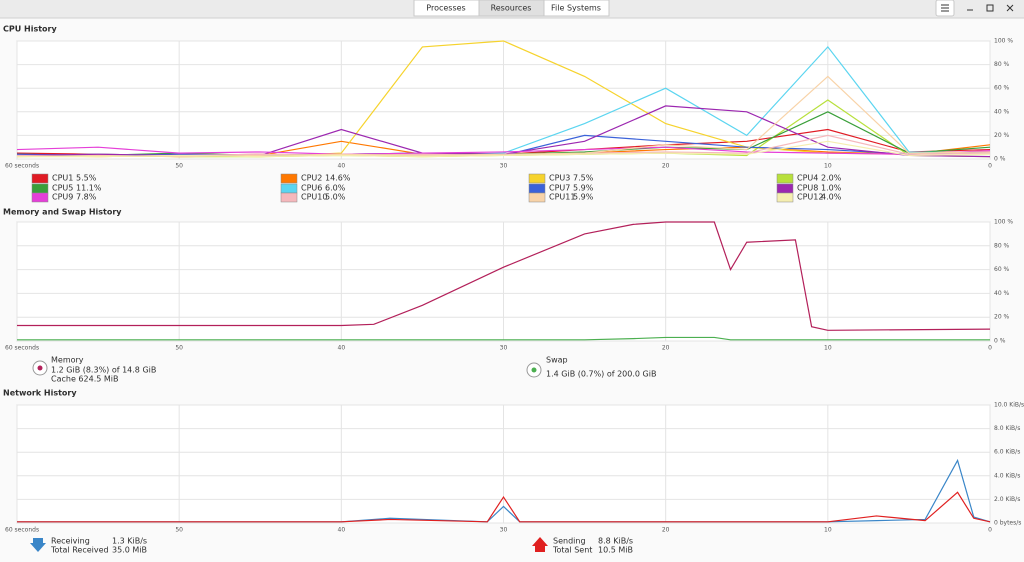 The width and height of the screenshot is (1024, 562). What do you see at coordinates (89, 188) in the screenshot?
I see `legend-usage: 11.1%` at bounding box center [89, 188].